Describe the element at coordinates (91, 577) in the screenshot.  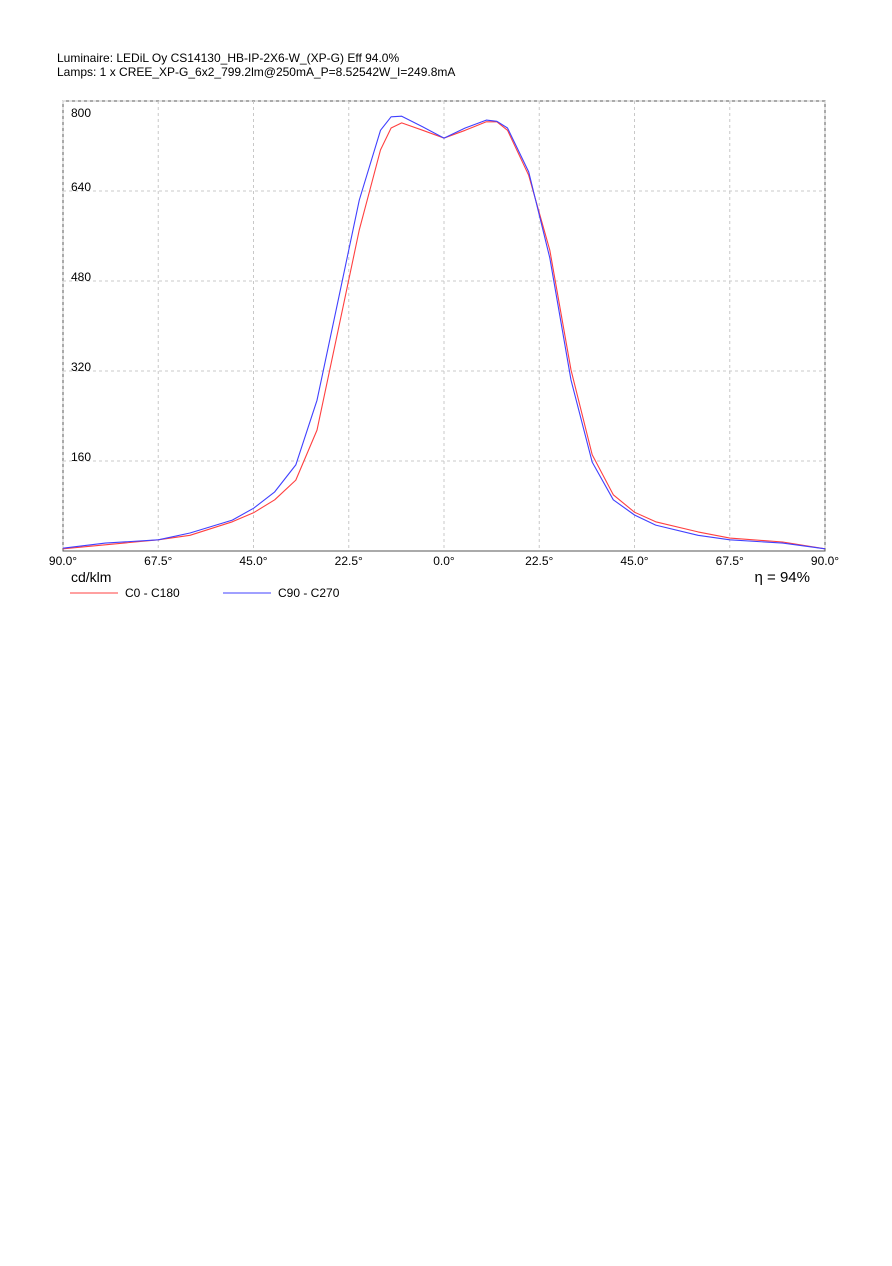
I see `y-axis-label: cd/klm` at that location.